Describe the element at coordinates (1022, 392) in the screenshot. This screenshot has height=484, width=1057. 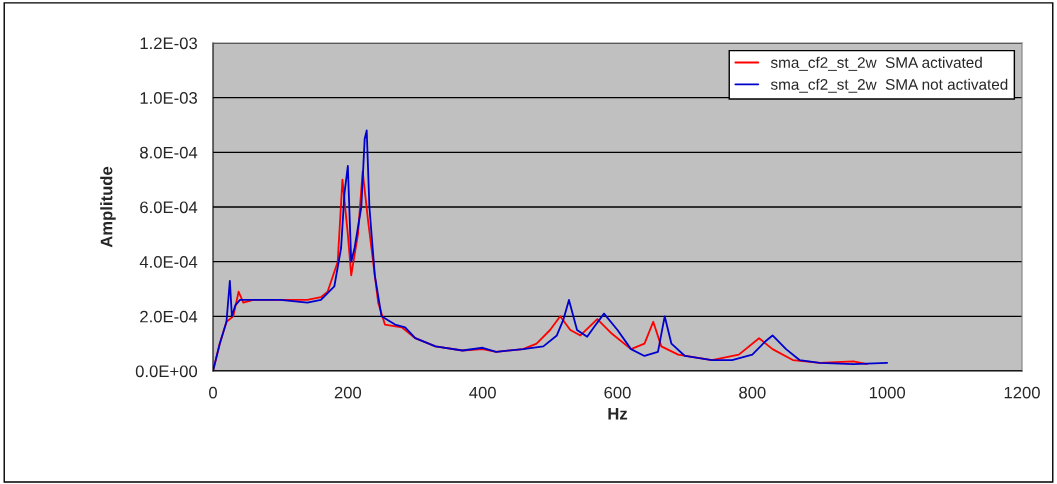
I see `x-tick-label: 1200` at that location.